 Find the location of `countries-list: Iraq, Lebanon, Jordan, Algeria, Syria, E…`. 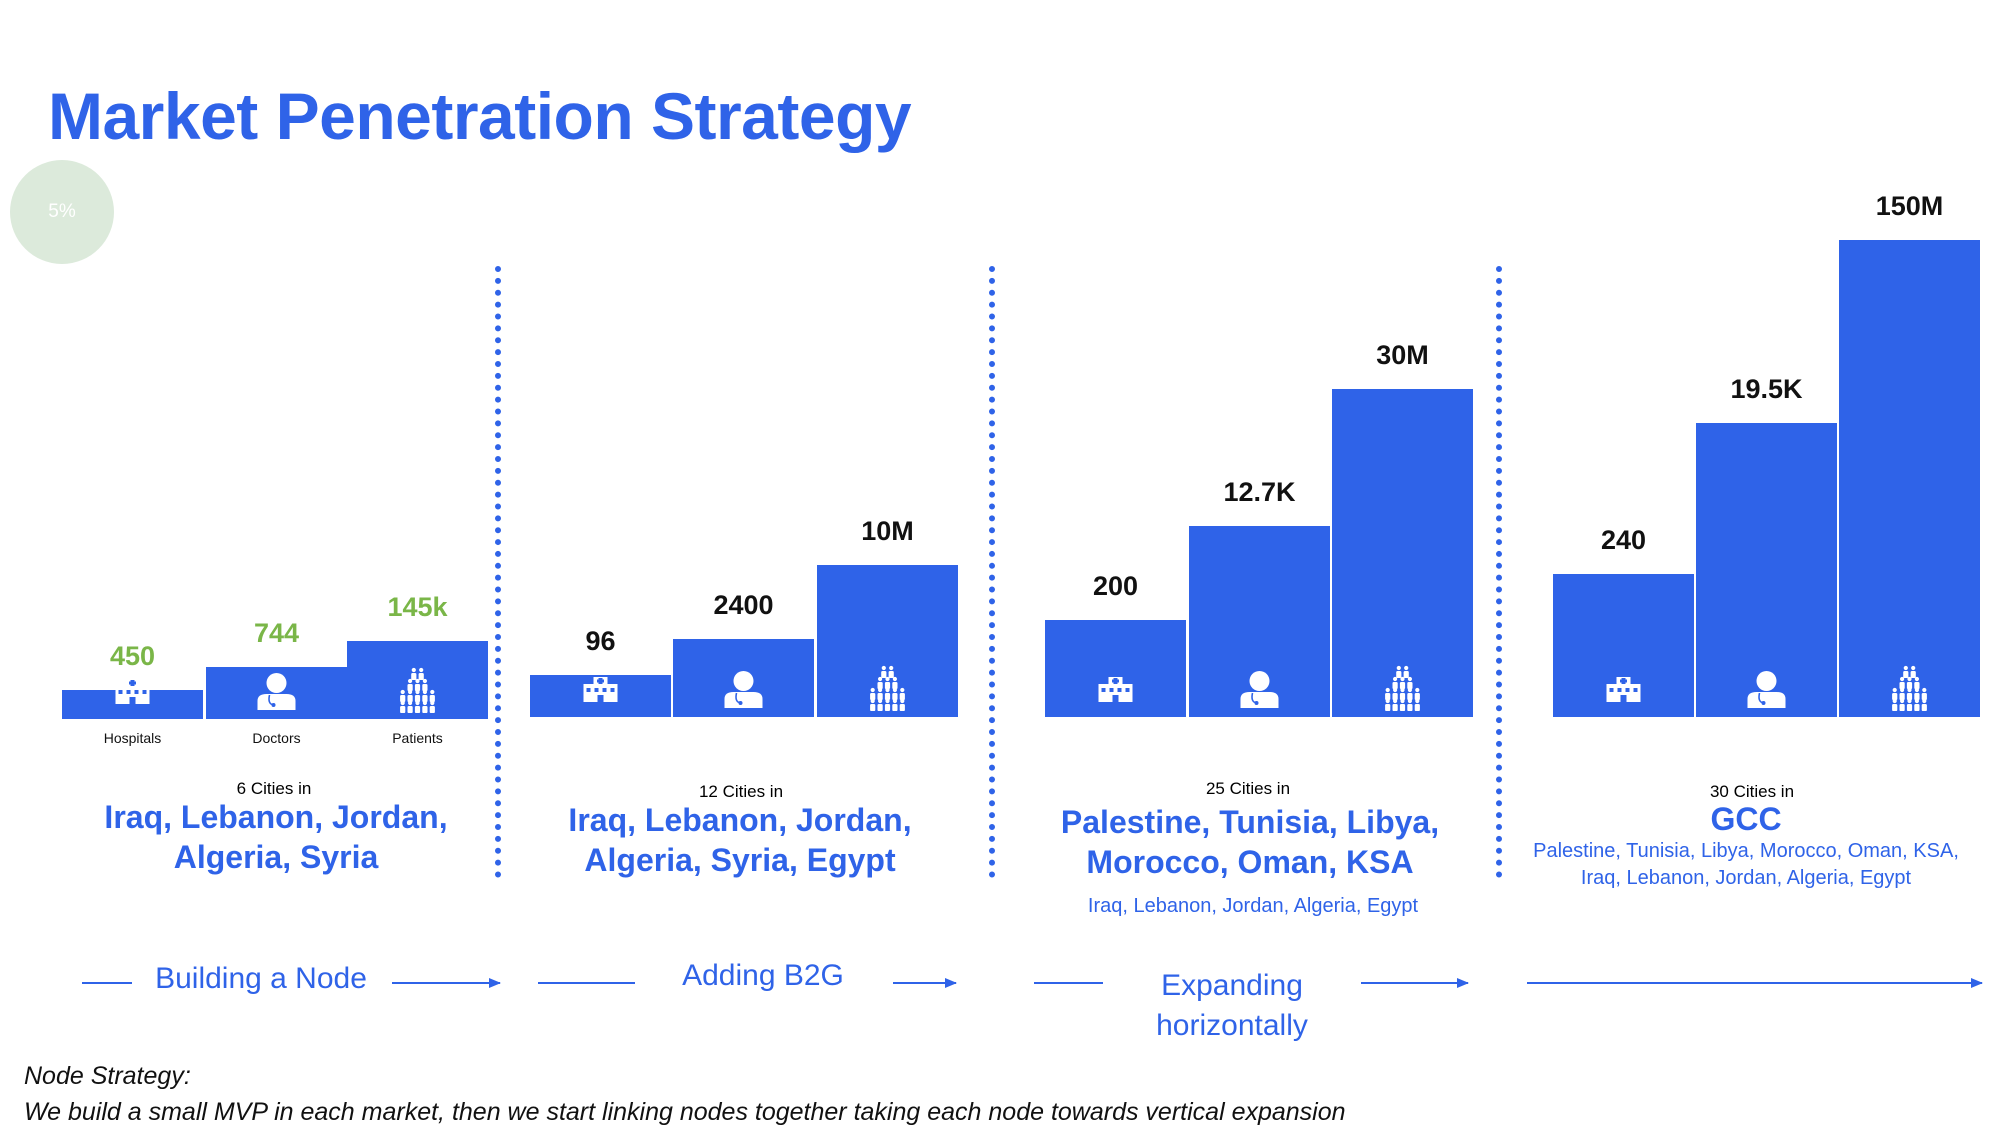

countries-list: Iraq, Lebanon, Jordan, Algeria, Syria, E… is located at coordinates (739, 840).